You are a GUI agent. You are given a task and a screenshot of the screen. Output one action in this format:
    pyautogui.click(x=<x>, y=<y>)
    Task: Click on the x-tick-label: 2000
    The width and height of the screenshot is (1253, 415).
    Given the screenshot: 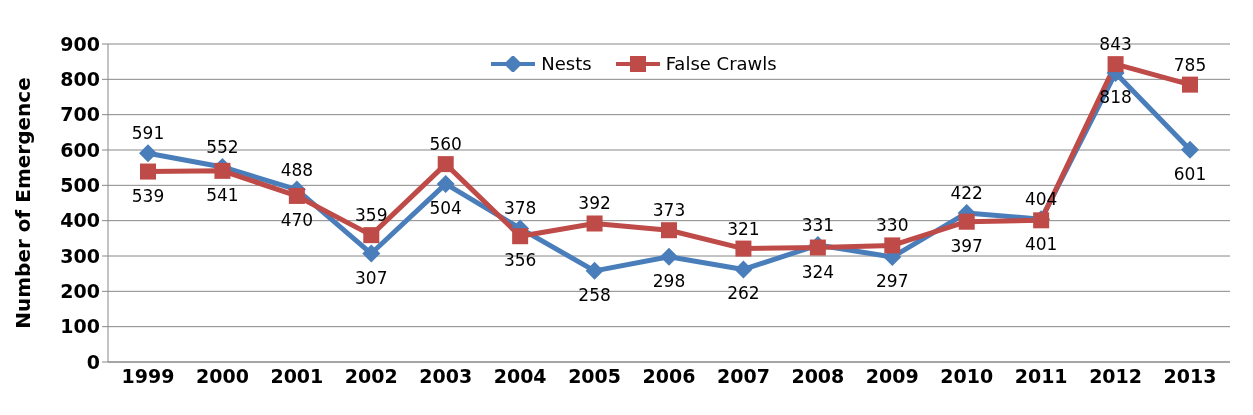 What is the action you would take?
    pyautogui.click(x=222, y=376)
    